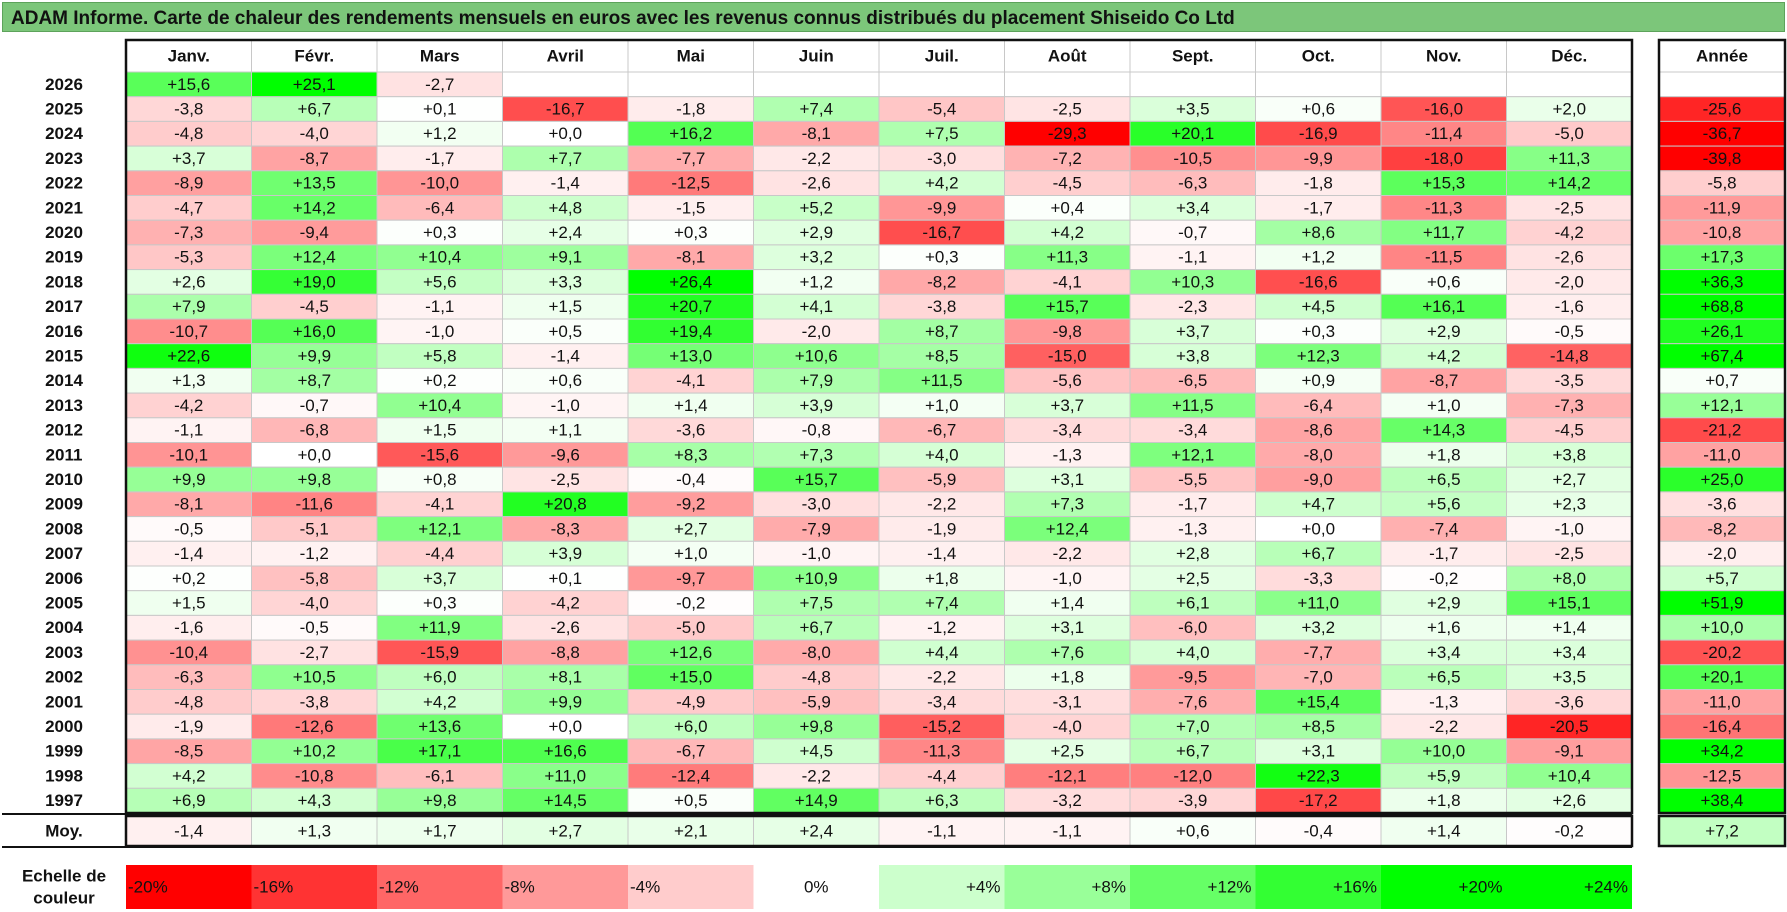 The width and height of the screenshot is (1787, 912). Describe the element at coordinates (440, 55) in the screenshot. I see `month-header-label: Mars` at that location.